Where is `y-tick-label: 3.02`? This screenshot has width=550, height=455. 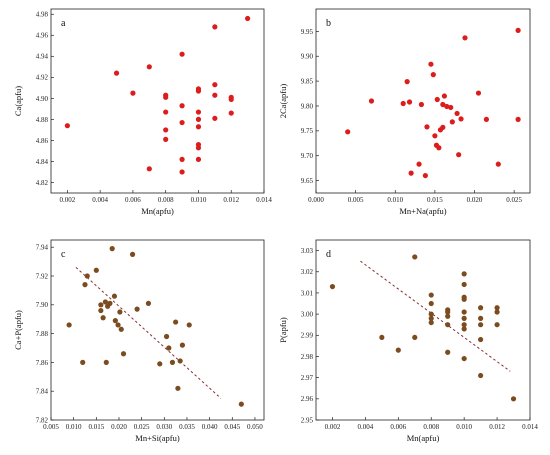
y-tick-label: 3.02 is located at coordinates (307, 272).